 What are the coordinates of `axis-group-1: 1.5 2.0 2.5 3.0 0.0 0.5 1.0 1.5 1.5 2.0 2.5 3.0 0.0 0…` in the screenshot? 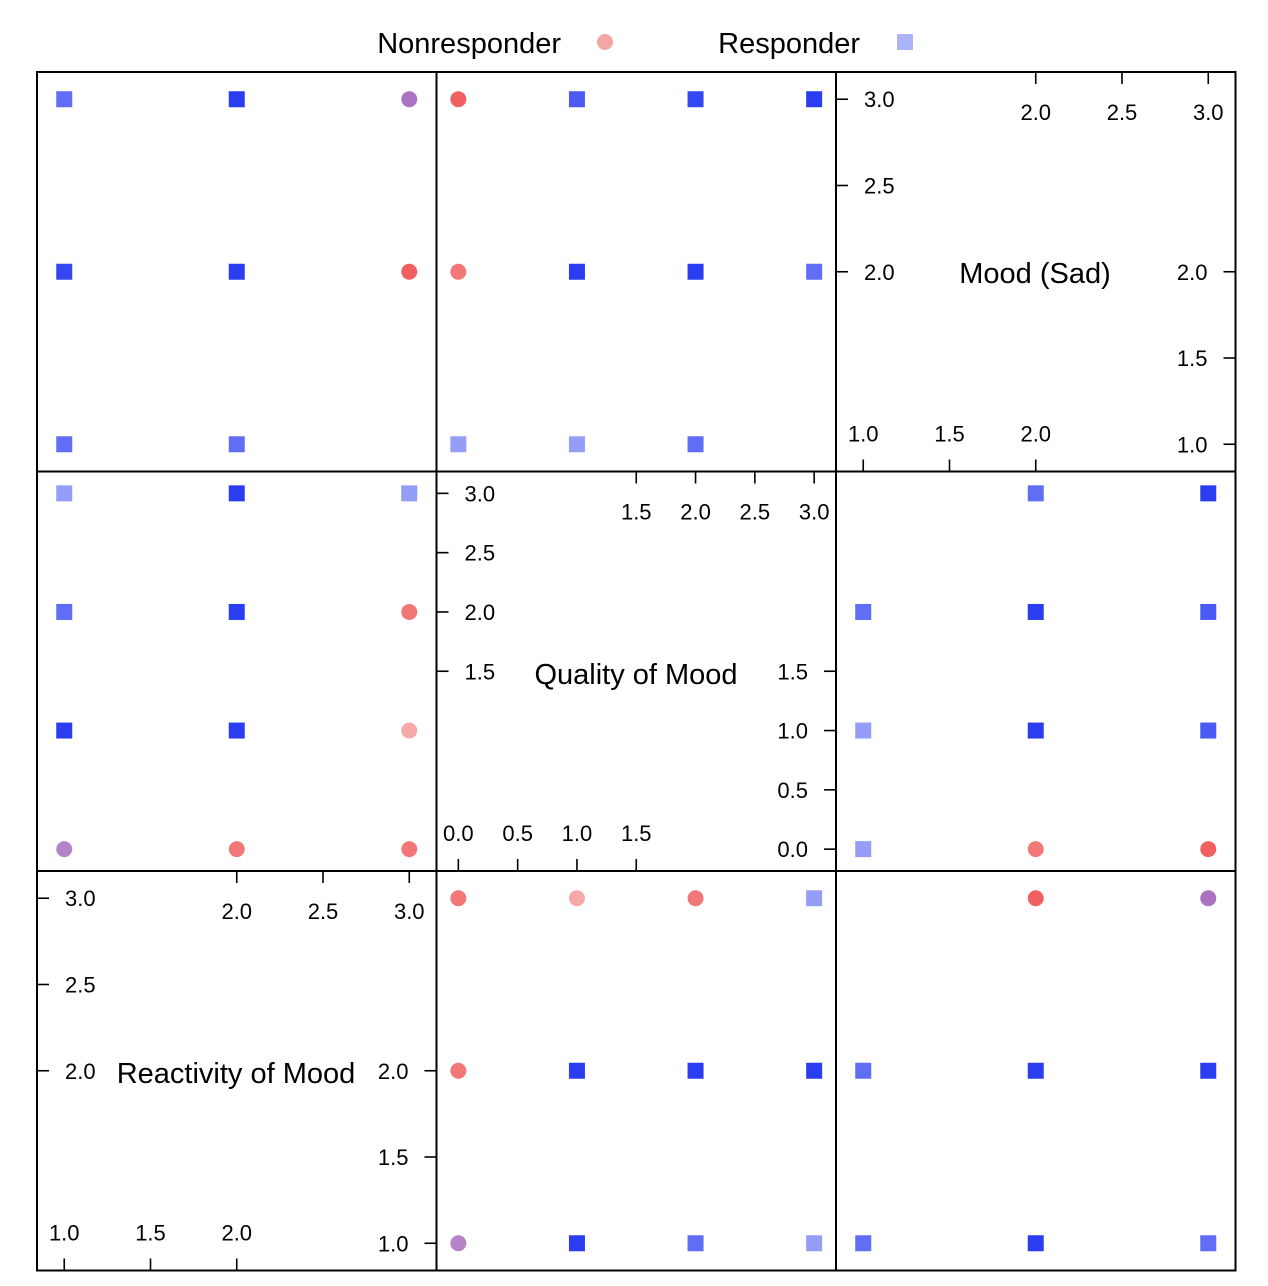 It's located at (636, 671).